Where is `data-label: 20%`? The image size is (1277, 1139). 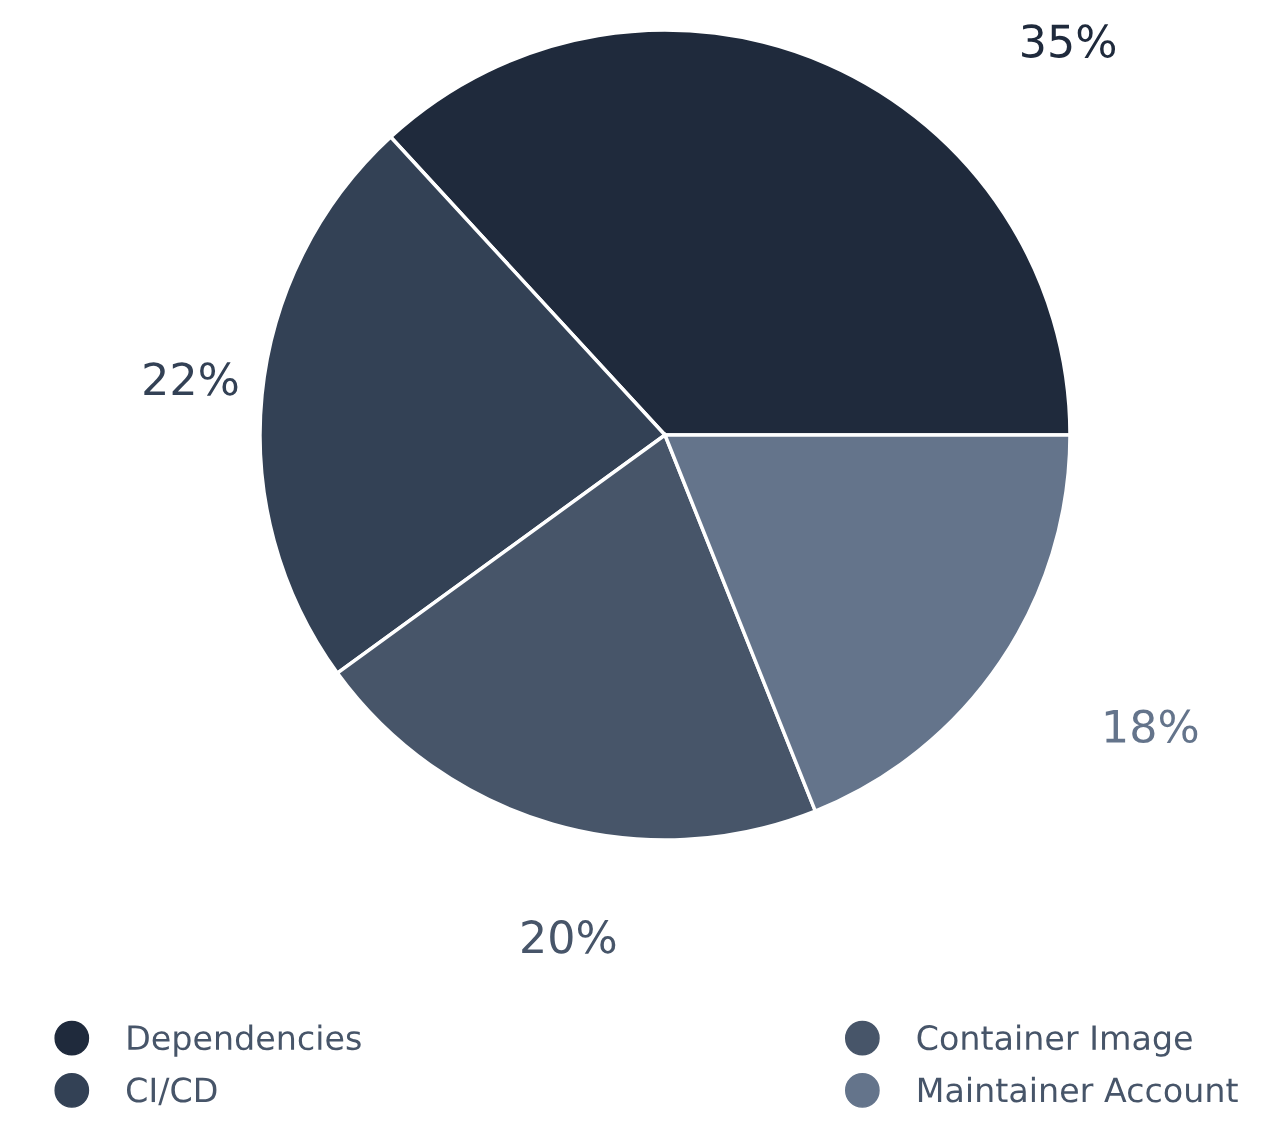 data-label: 20% is located at coordinates (569, 937).